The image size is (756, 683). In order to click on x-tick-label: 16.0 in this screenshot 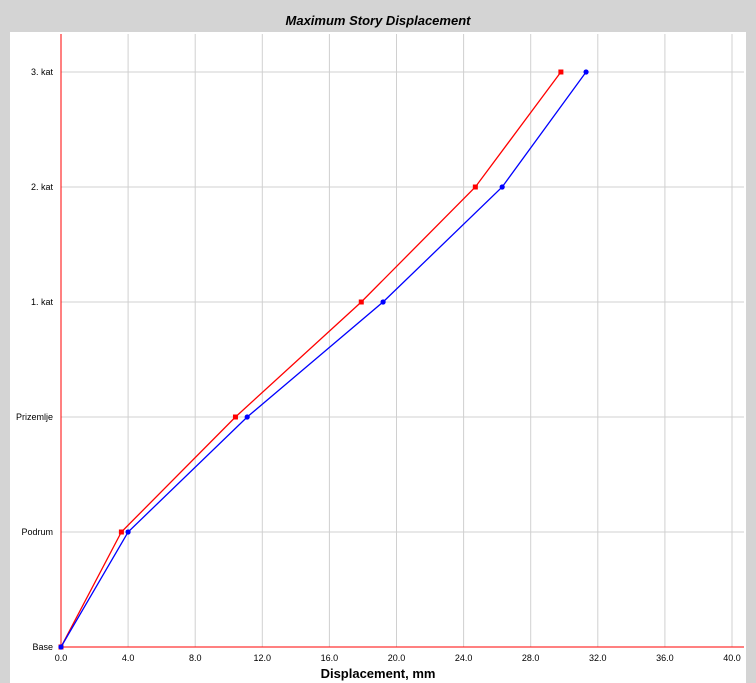, I will do `click(330, 658)`.